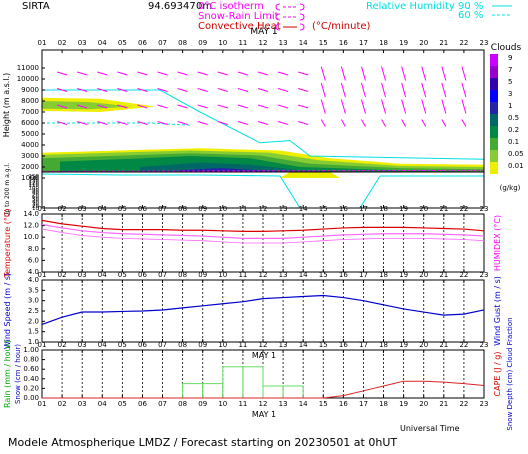 This screenshot has width=528, height=454. I want to click on altitude-unit: 0m, so click(204, 6).